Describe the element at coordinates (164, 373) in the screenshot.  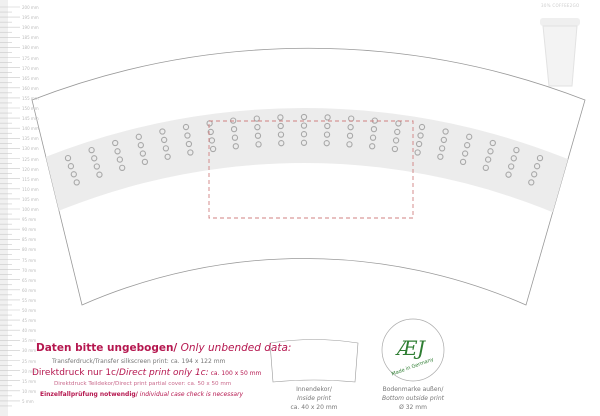
I see `direct-en: Direct print only 1c:` at that location.